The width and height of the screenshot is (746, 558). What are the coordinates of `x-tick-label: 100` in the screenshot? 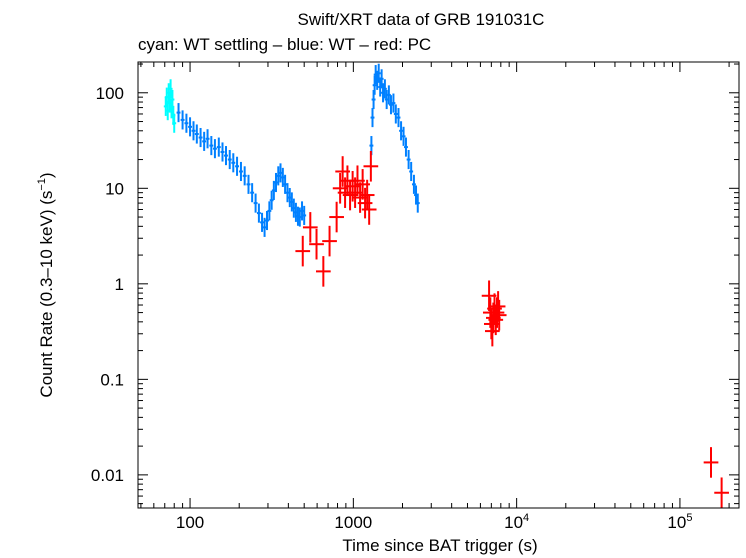 It's located at (190, 522).